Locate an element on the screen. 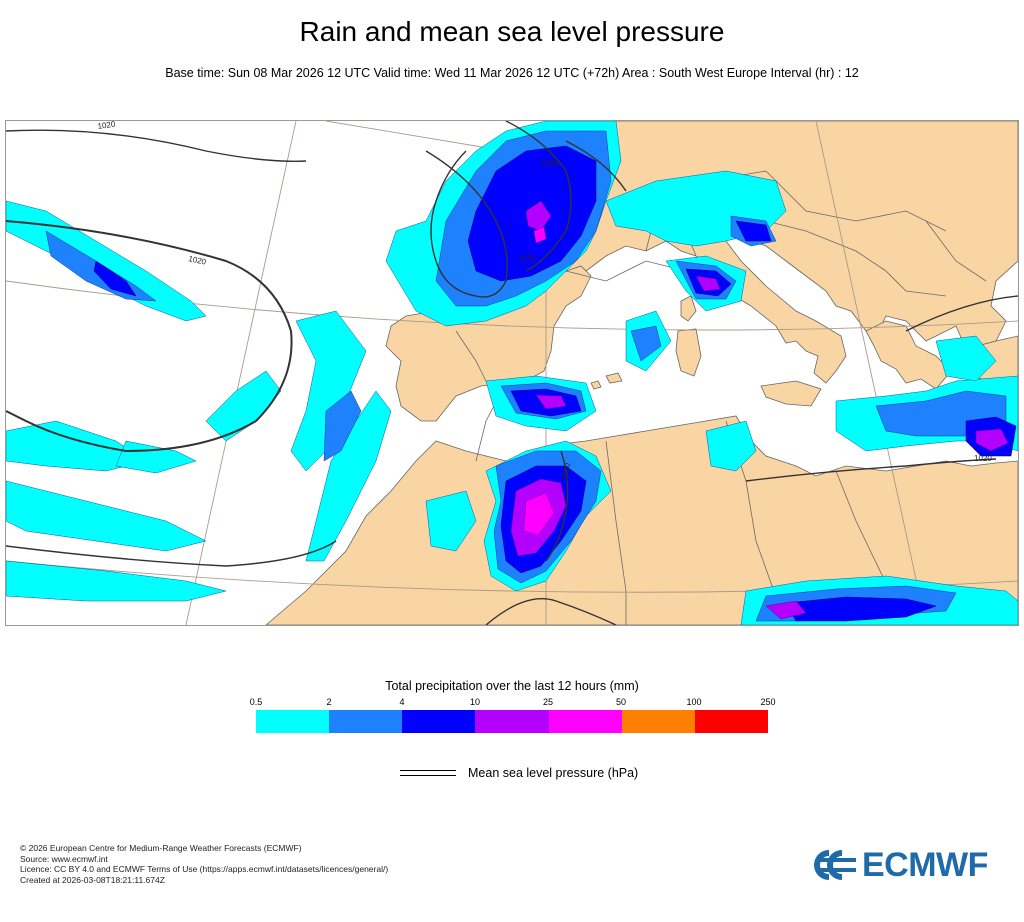 The width and height of the screenshot is (1024, 922). isobar-sahara is located at coordinates (551, 611).